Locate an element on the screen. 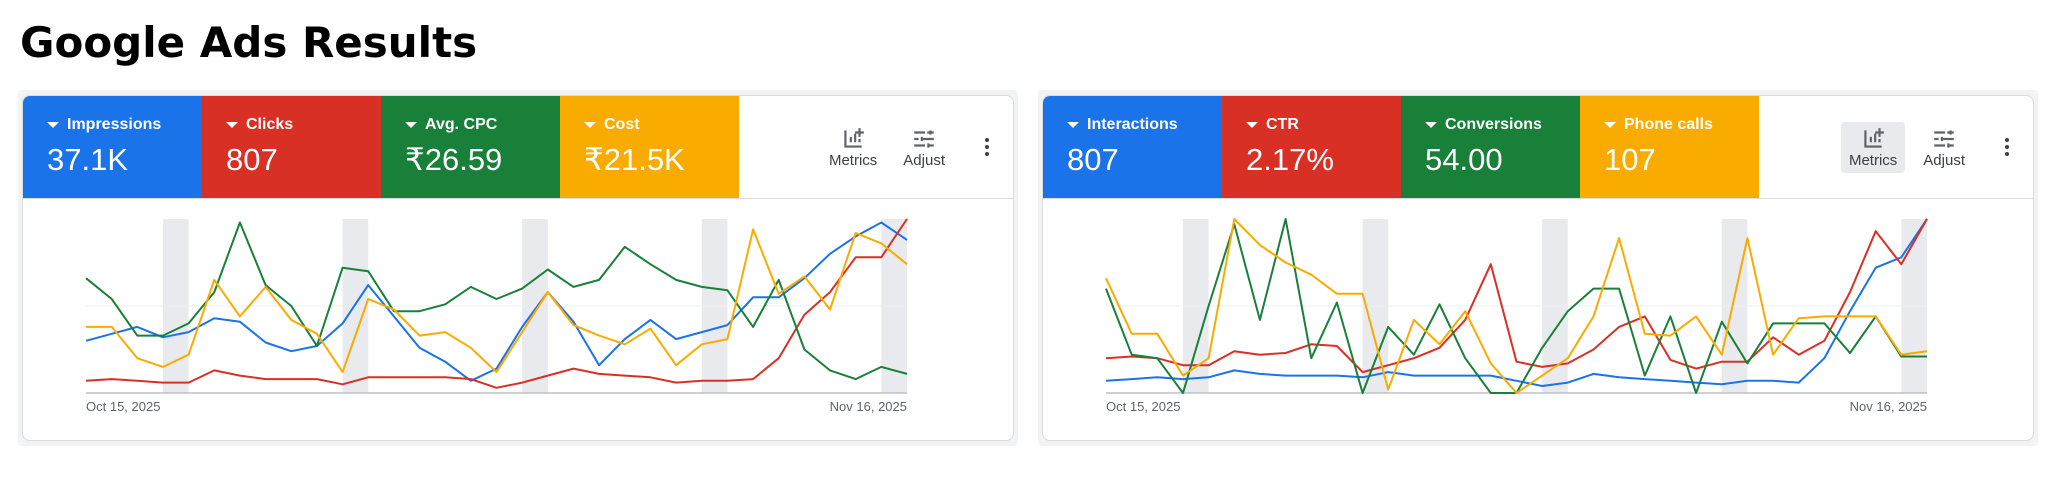  metric-label: CTR is located at coordinates (1323, 125).